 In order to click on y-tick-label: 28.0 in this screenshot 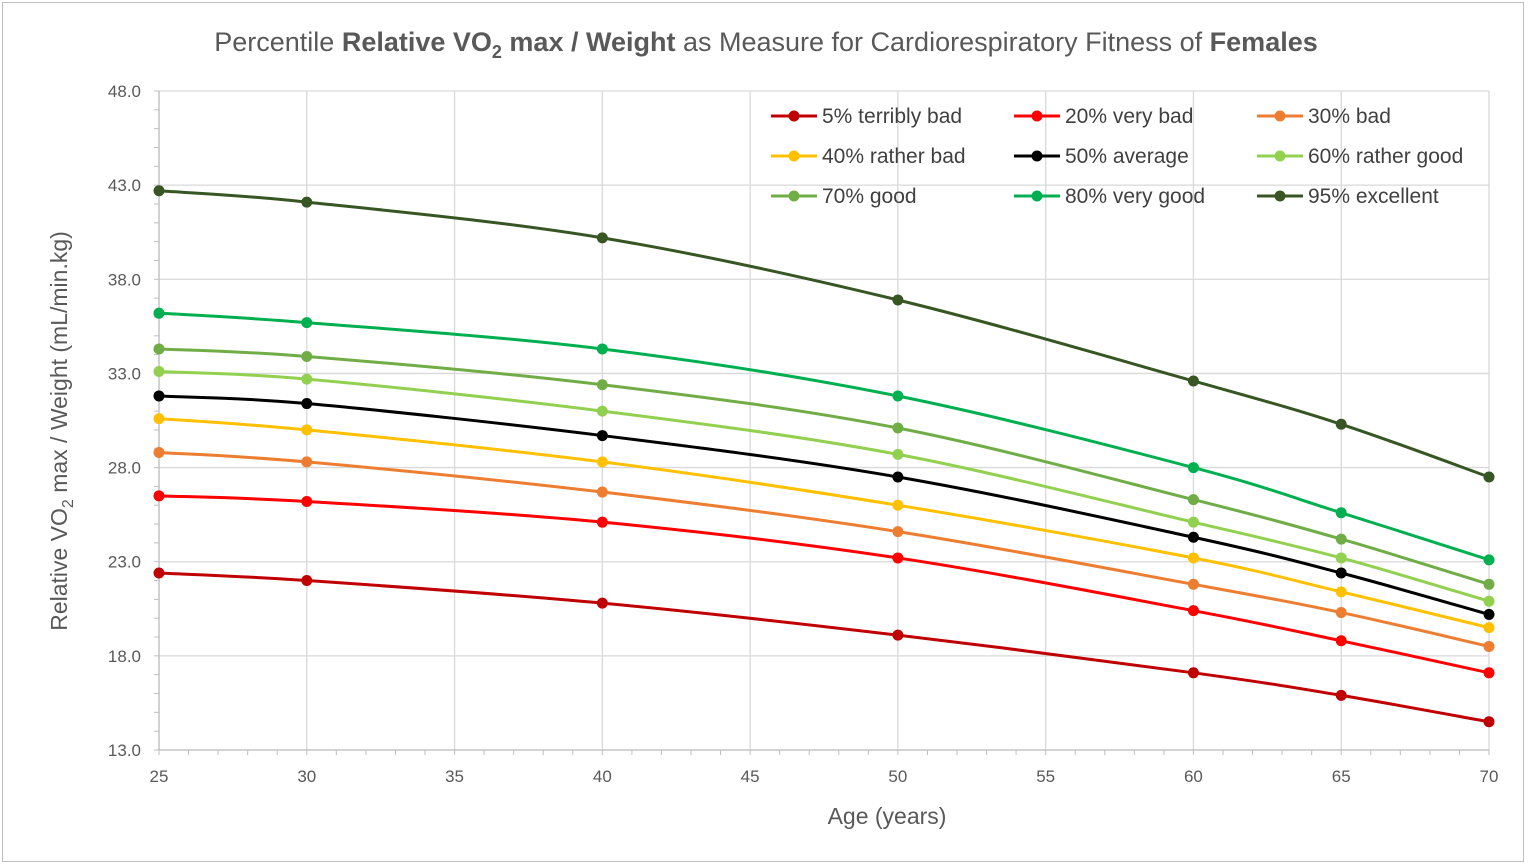, I will do `click(124, 468)`.